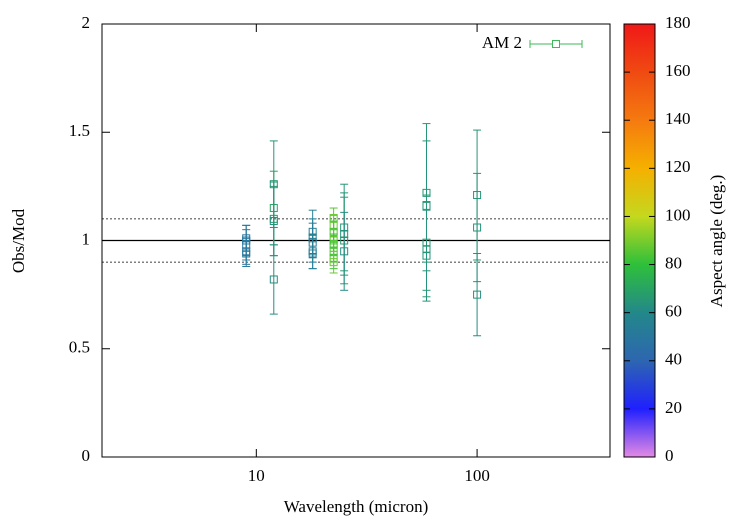 The width and height of the screenshot is (747, 528). Describe the element at coordinates (86, 22) in the screenshot. I see `y-tick-label: 2` at that location.